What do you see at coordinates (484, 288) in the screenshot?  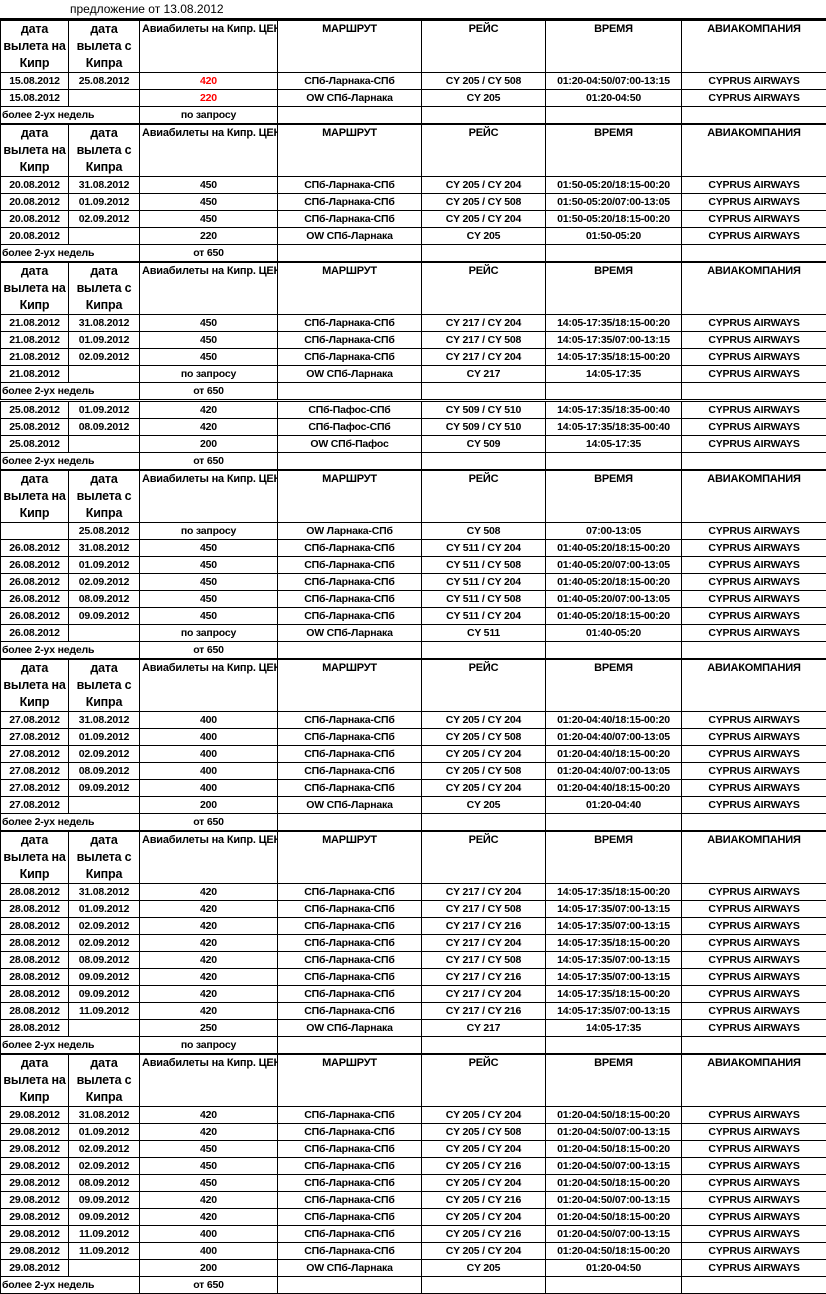 I see `header-flight: РЕЙС` at bounding box center [484, 288].